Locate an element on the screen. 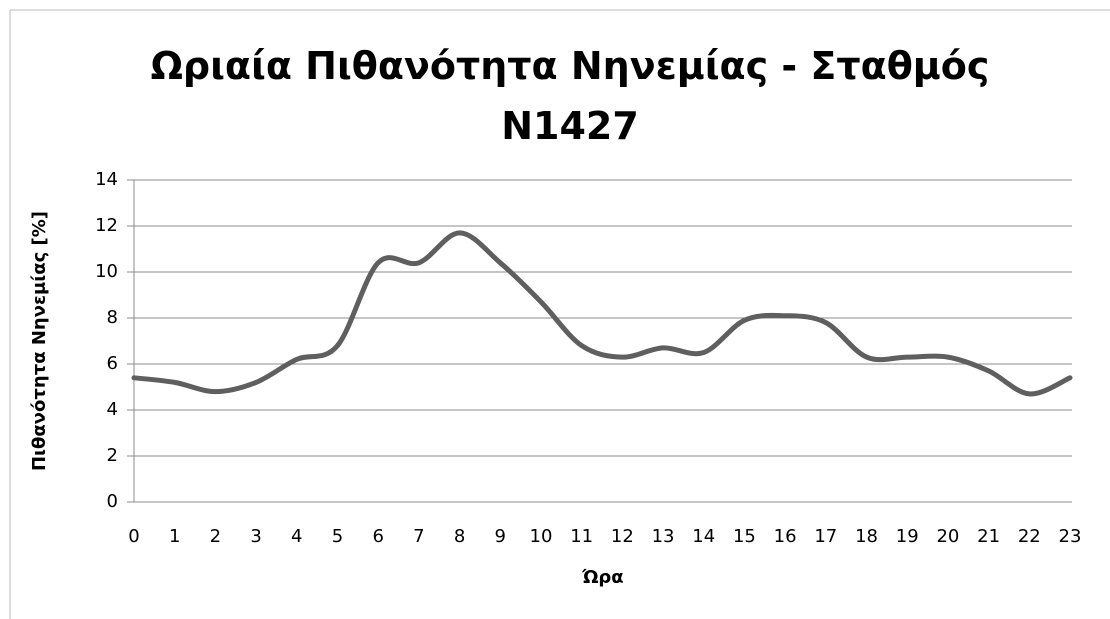 The width and height of the screenshot is (1110, 619). x-tick-label: 21 is located at coordinates (988, 536).